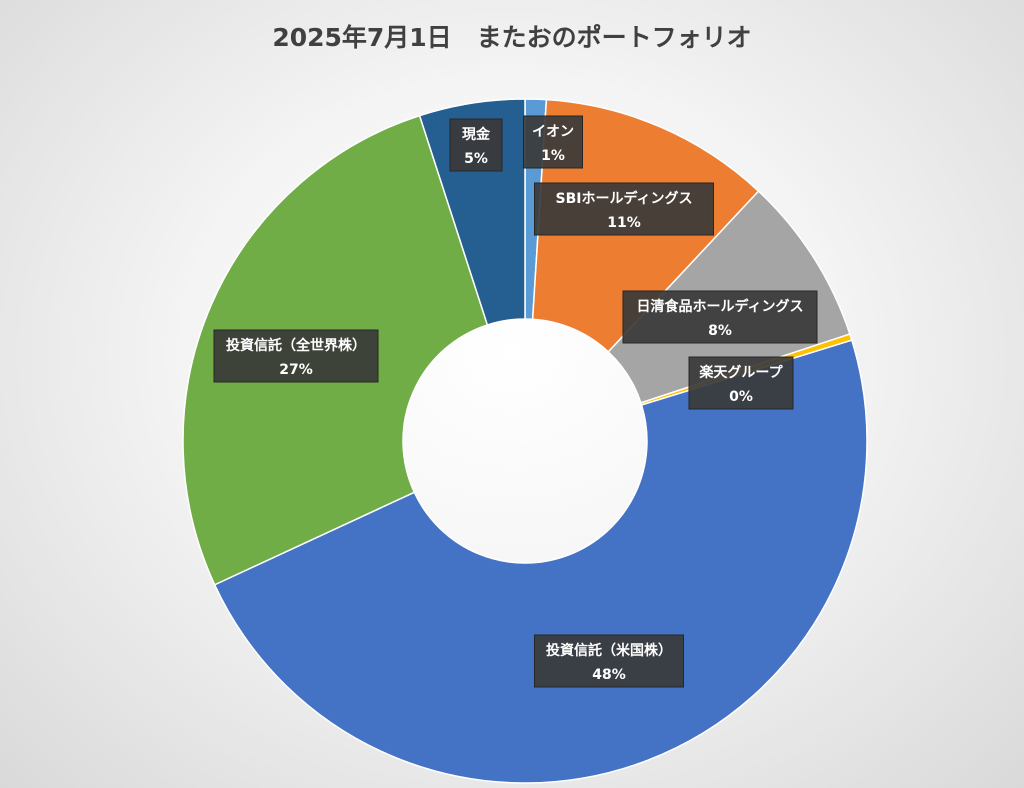 This screenshot has width=1024, height=788. I want to click on data-label-3: 楽天グループ 0%, so click(741, 383).